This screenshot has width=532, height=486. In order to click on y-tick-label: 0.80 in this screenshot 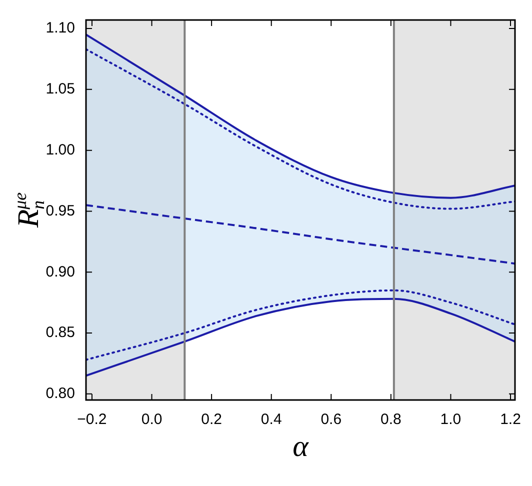, I will do `click(60, 393)`.